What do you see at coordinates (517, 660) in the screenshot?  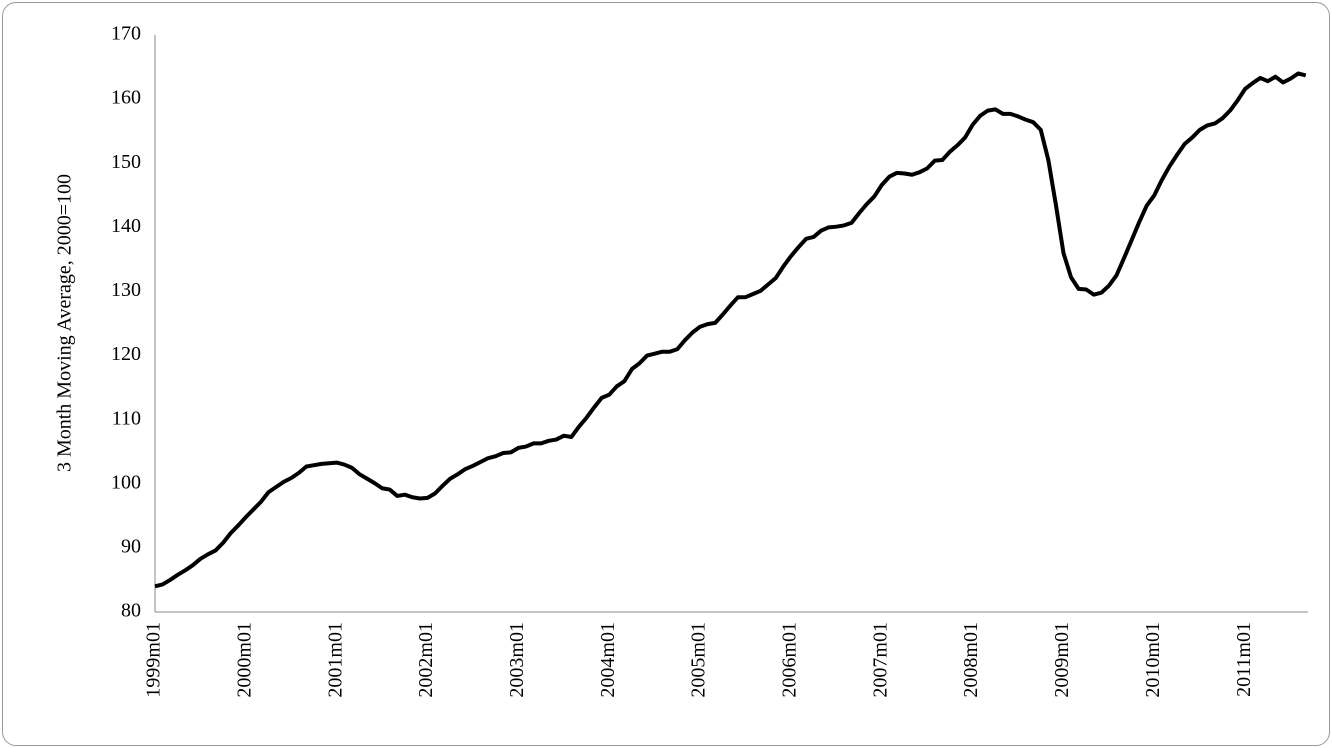 I see `x-tick-label: 2003m01` at bounding box center [517, 660].